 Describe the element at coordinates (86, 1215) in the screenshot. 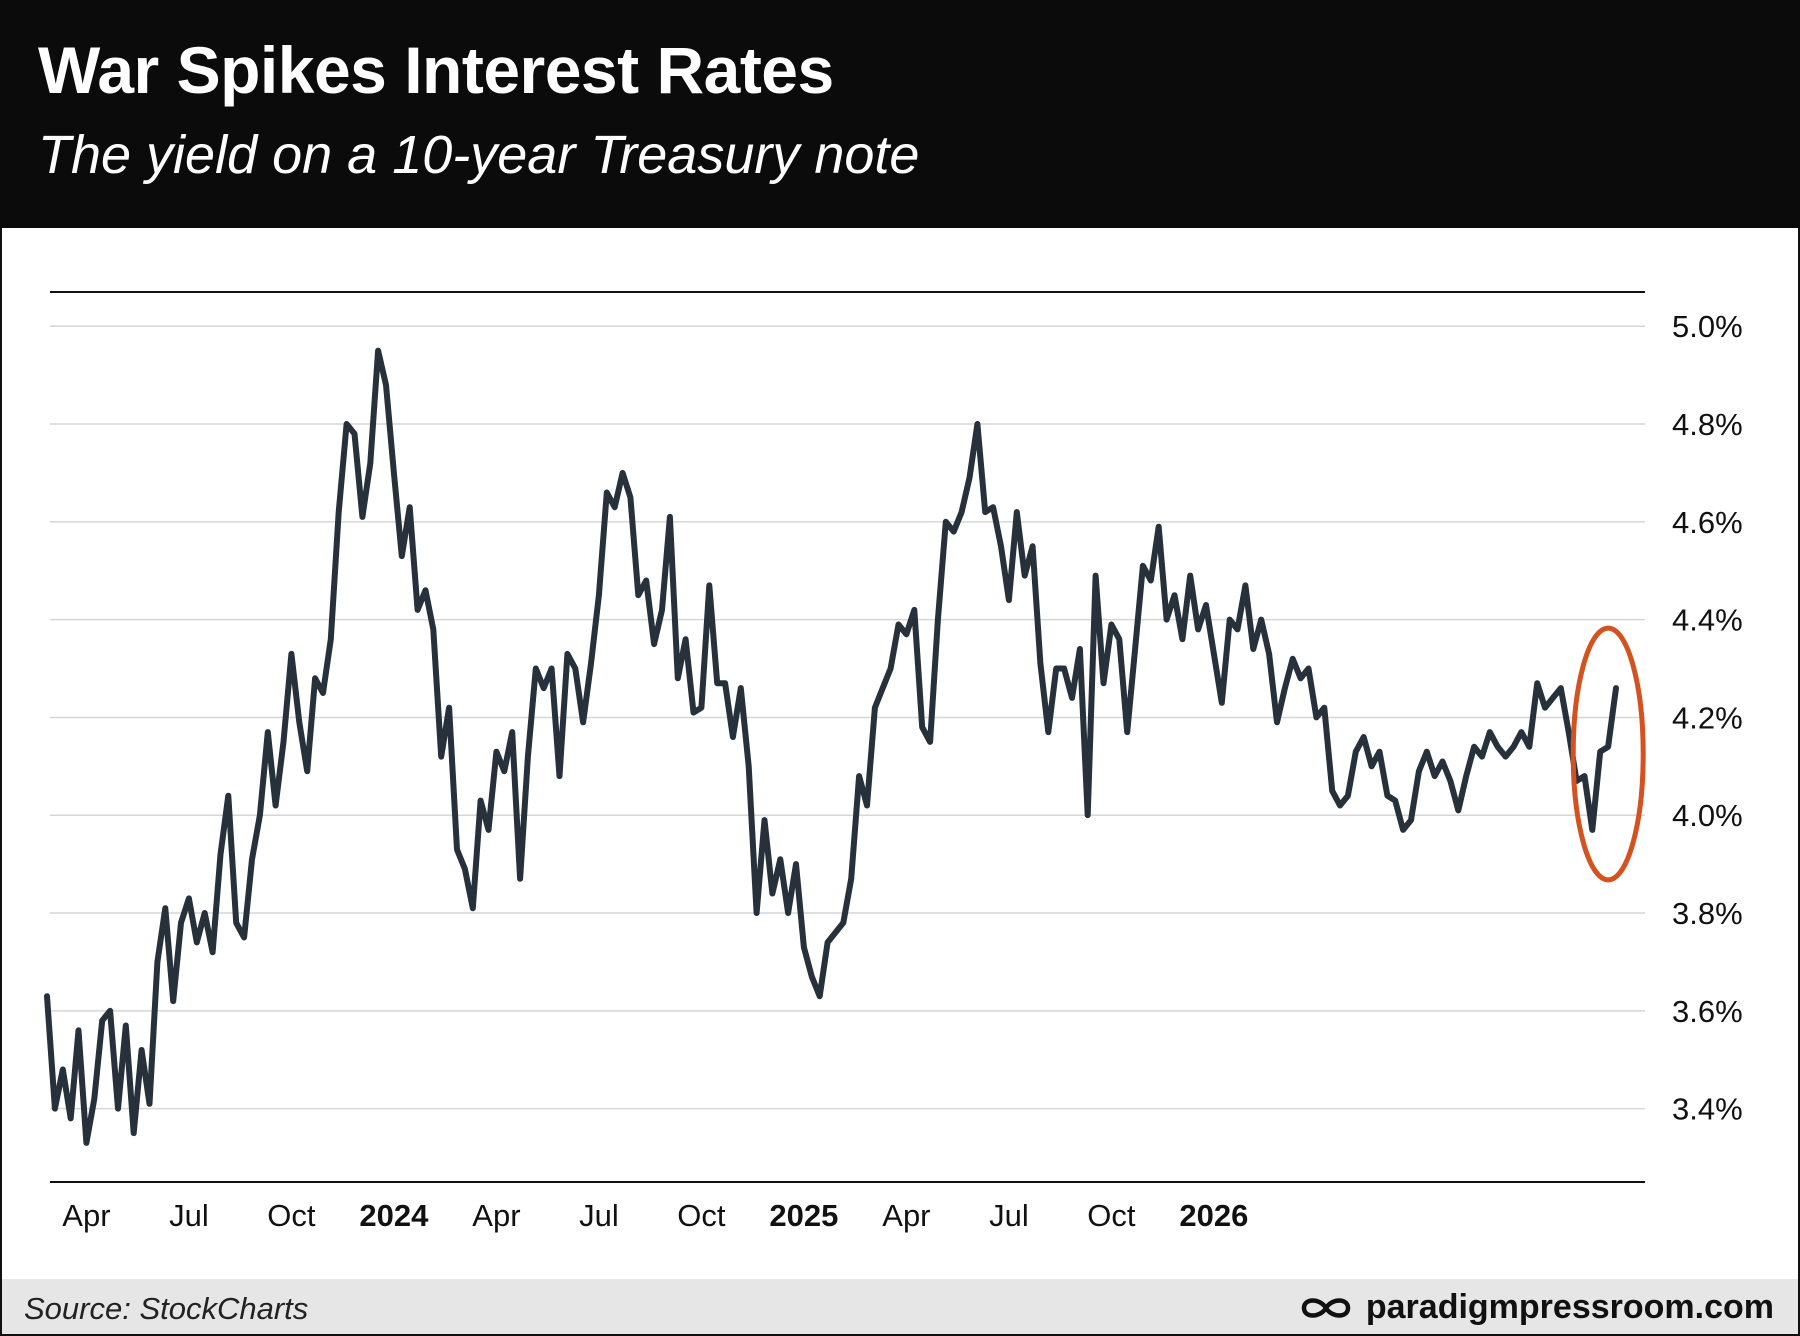

I see `x-tick-label: Apr` at that location.